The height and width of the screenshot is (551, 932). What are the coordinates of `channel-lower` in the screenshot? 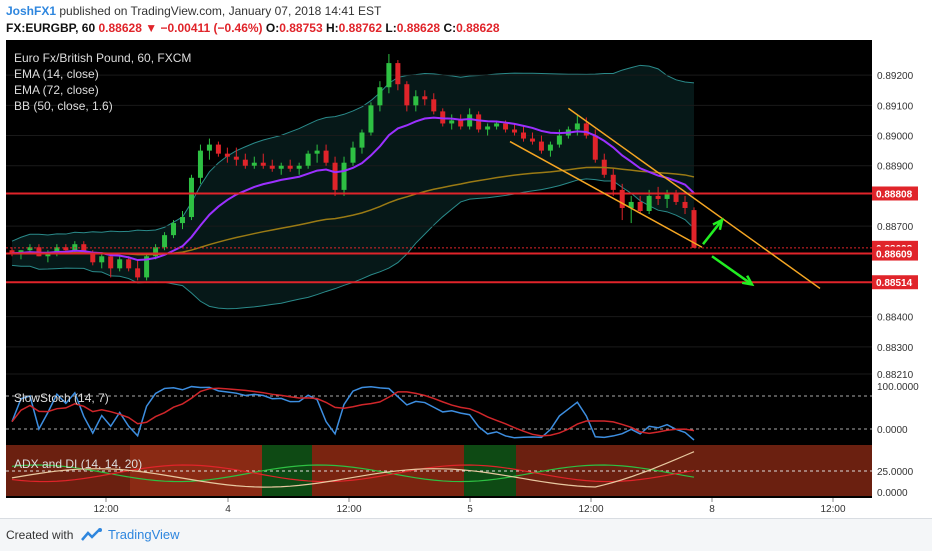 It's located at (606, 194).